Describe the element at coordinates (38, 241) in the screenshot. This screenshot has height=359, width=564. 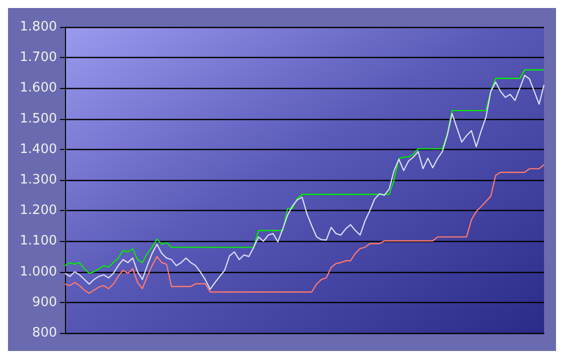
I see `y-tick-label: 1.100` at that location.